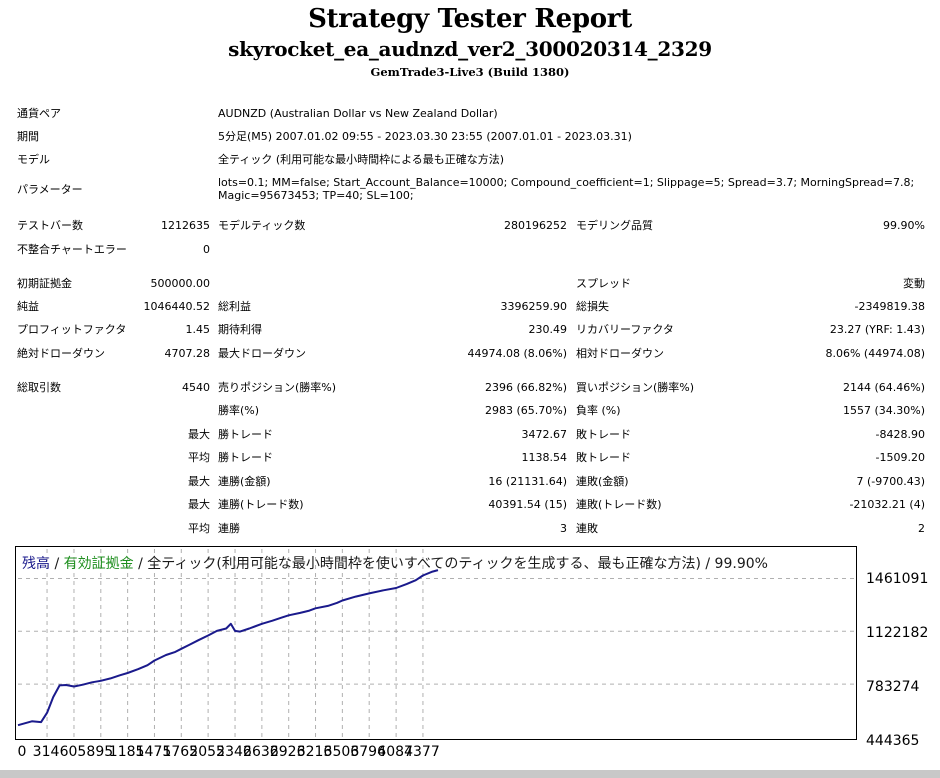  Describe the element at coordinates (261, 752) in the screenshot. I see `x-tick-label: 2636` at that location.